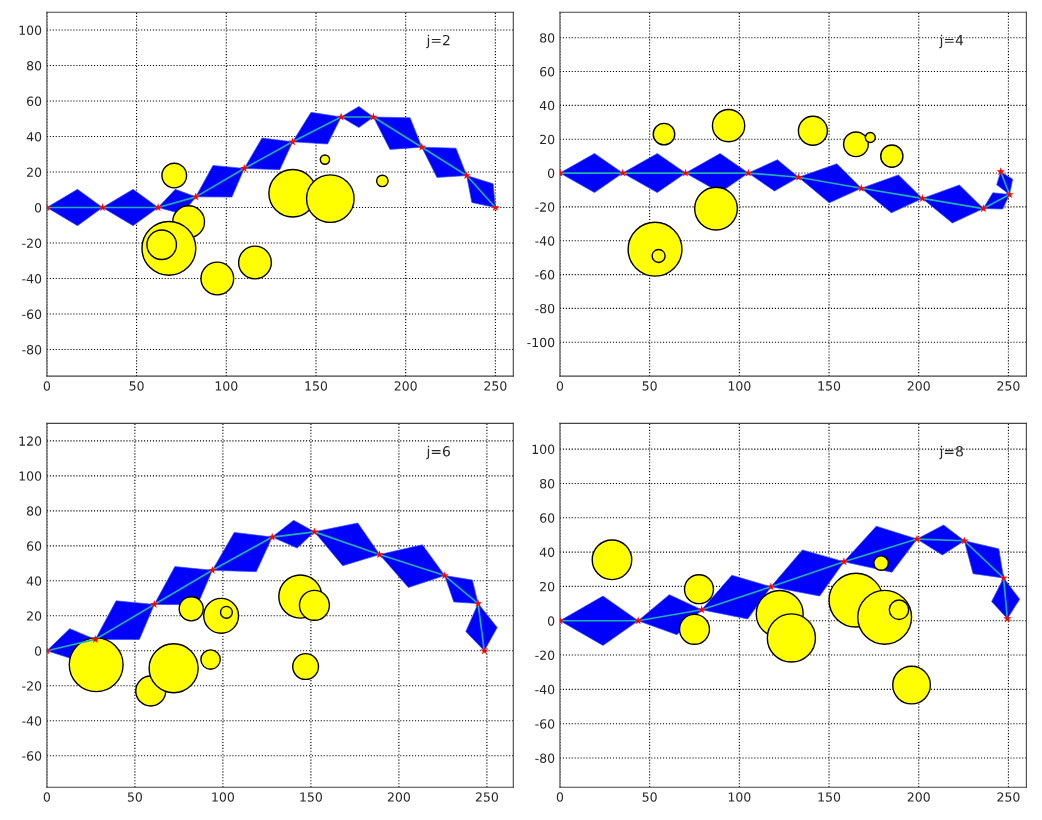  I want to click on annotation: j=6, so click(438, 452).